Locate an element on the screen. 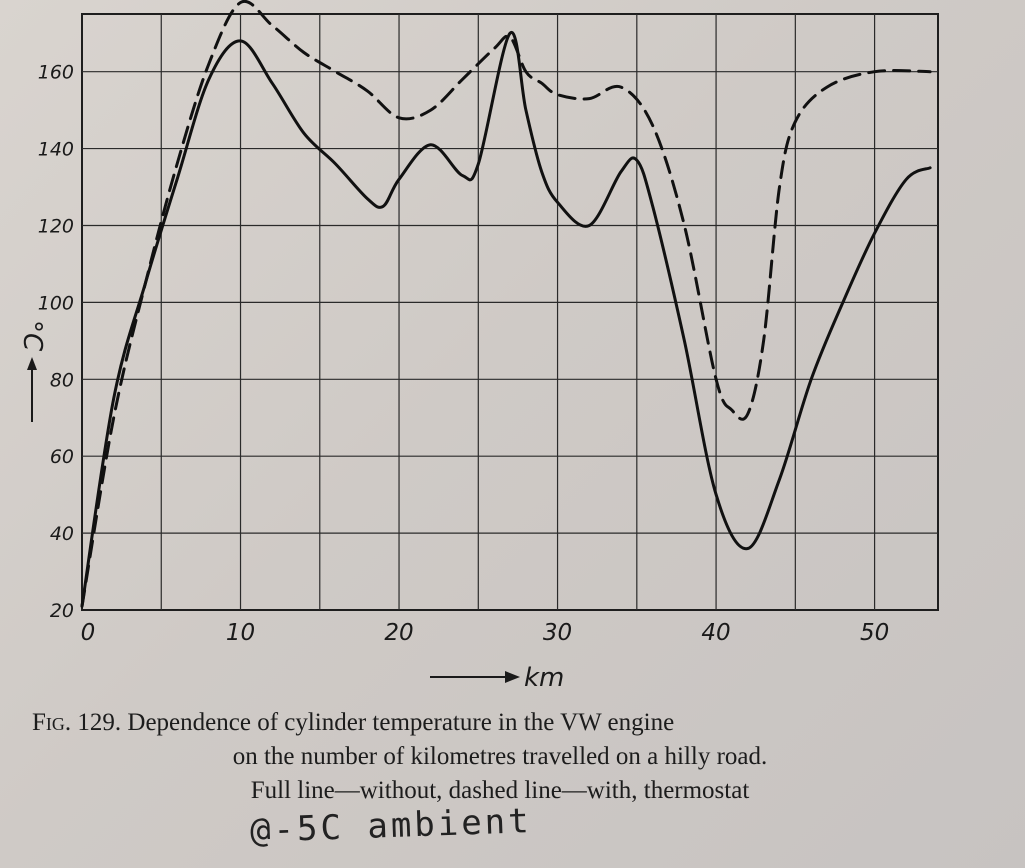 Image resolution: width=1025 pixels, height=868 pixels. x-tick-label: 0 is located at coordinates (88, 633).